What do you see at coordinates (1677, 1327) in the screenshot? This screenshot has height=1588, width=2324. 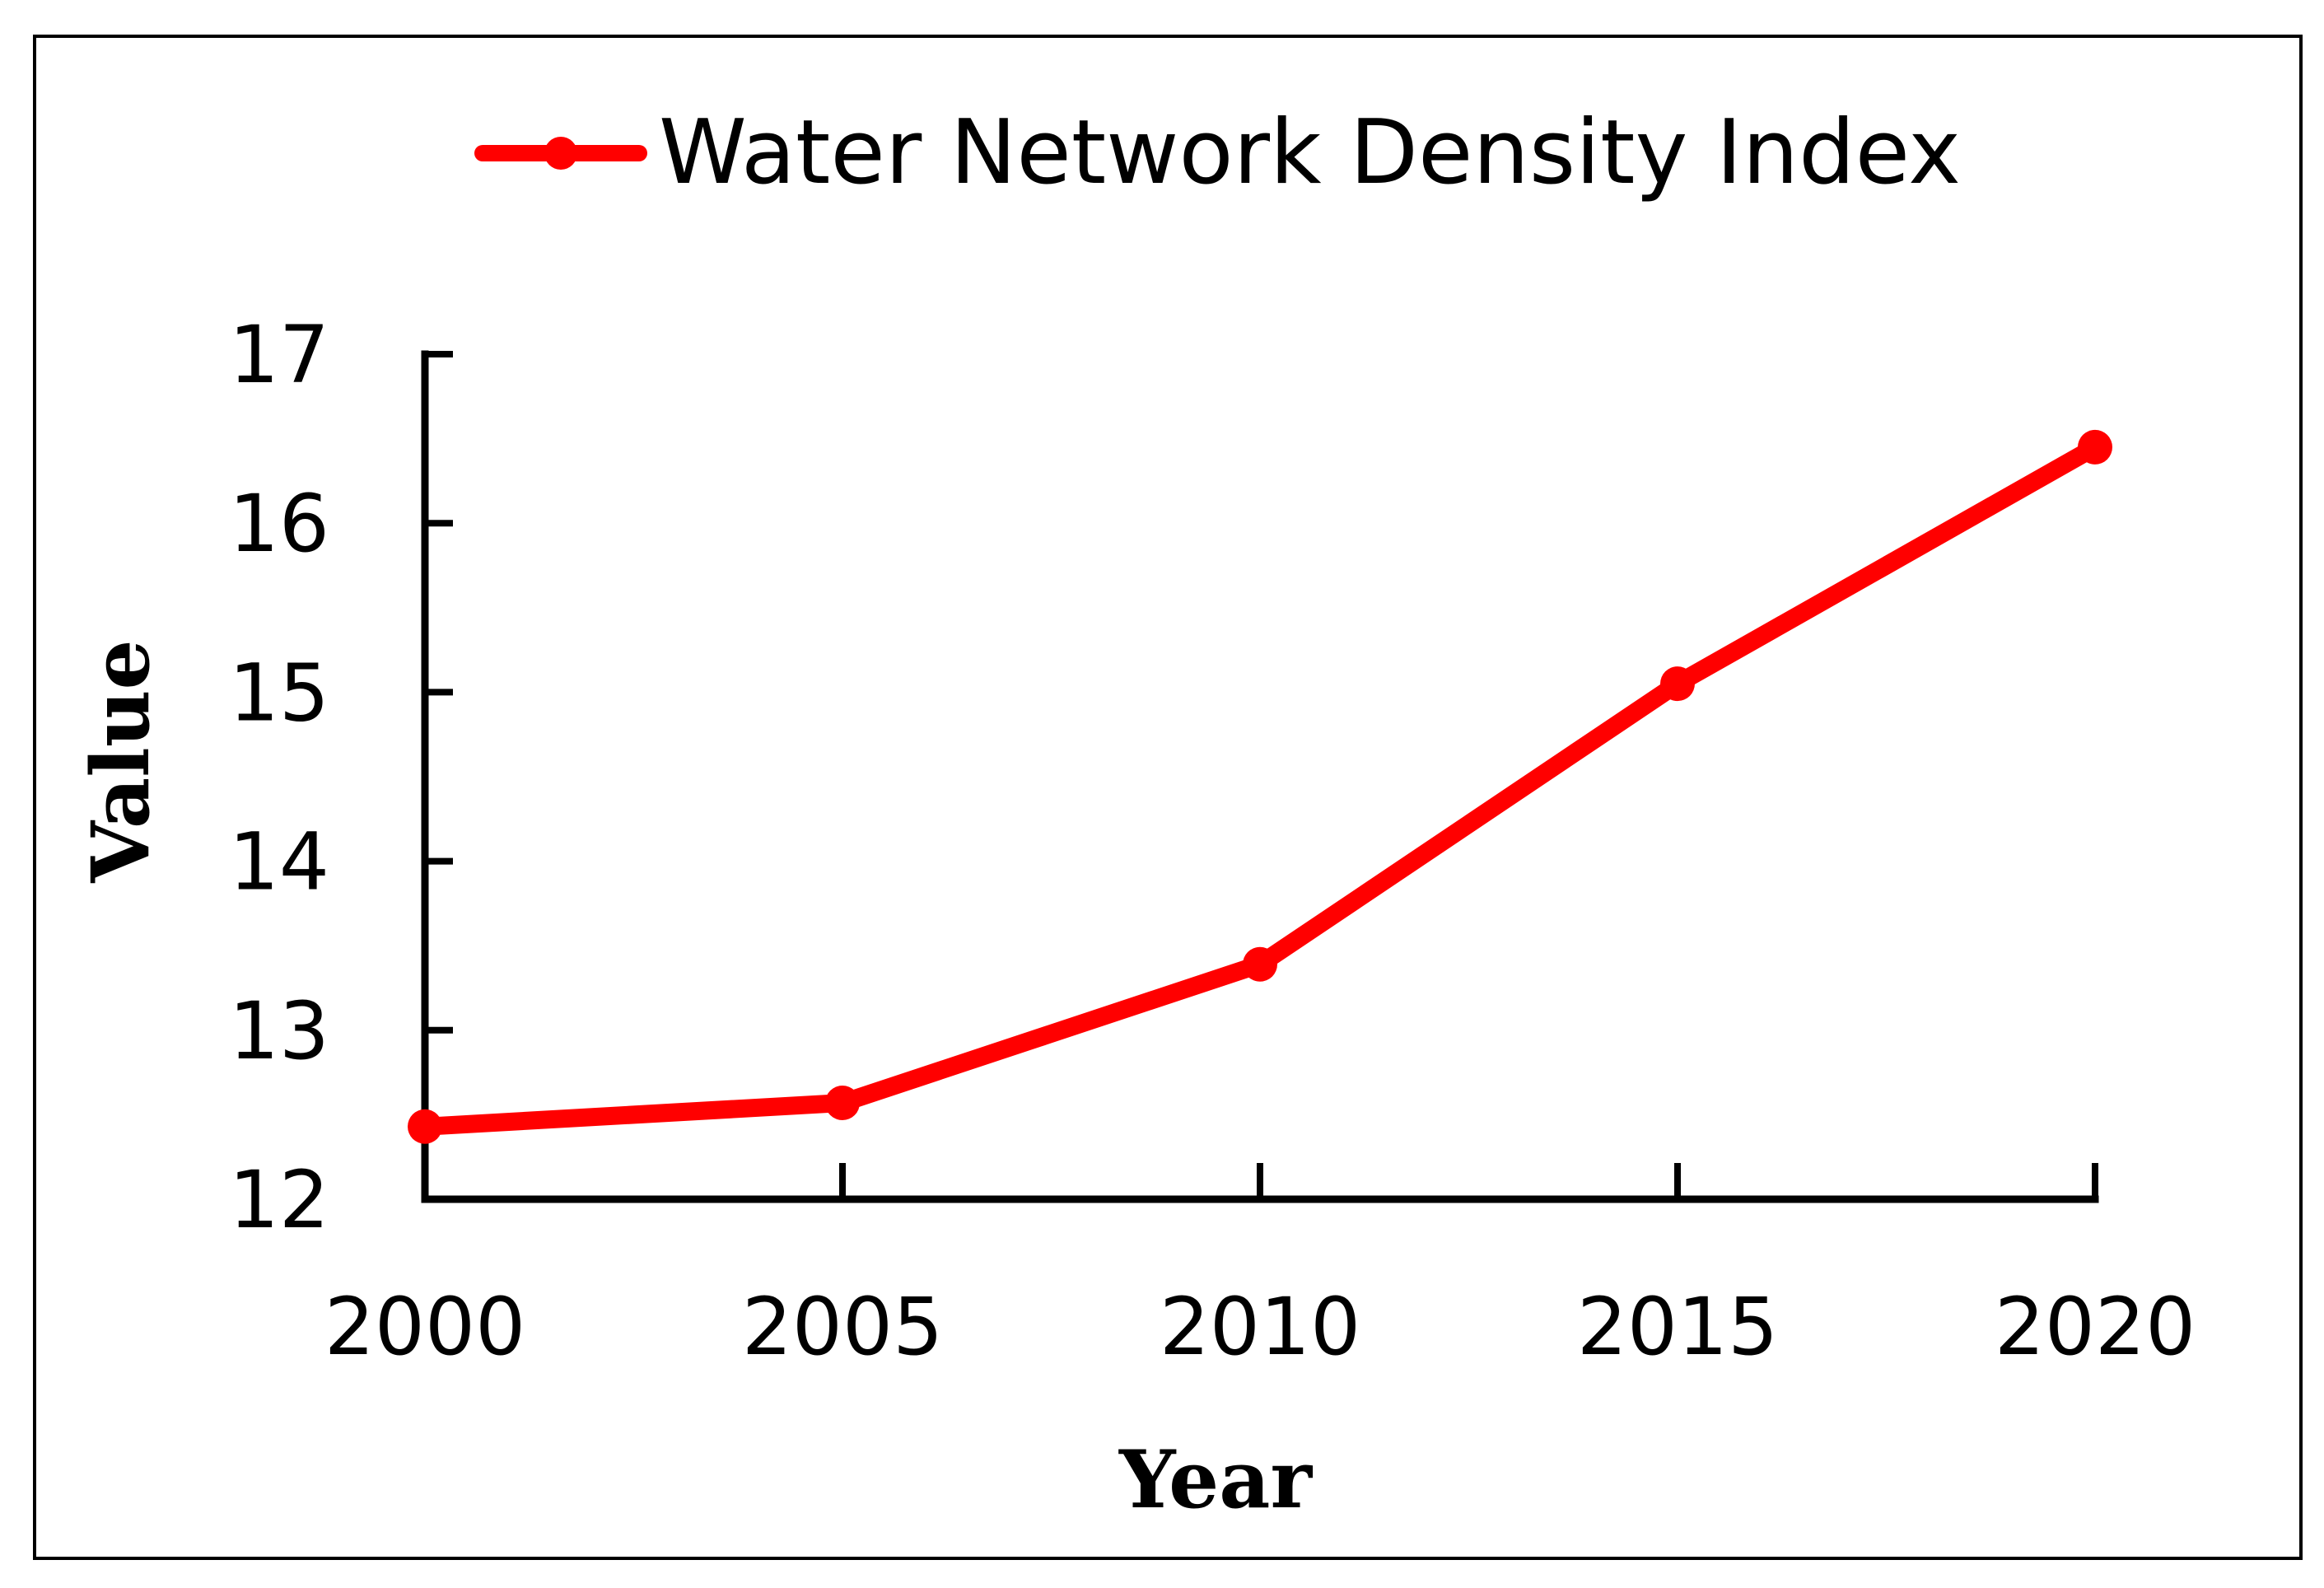 I see `x-tick-label: 2015` at bounding box center [1677, 1327].